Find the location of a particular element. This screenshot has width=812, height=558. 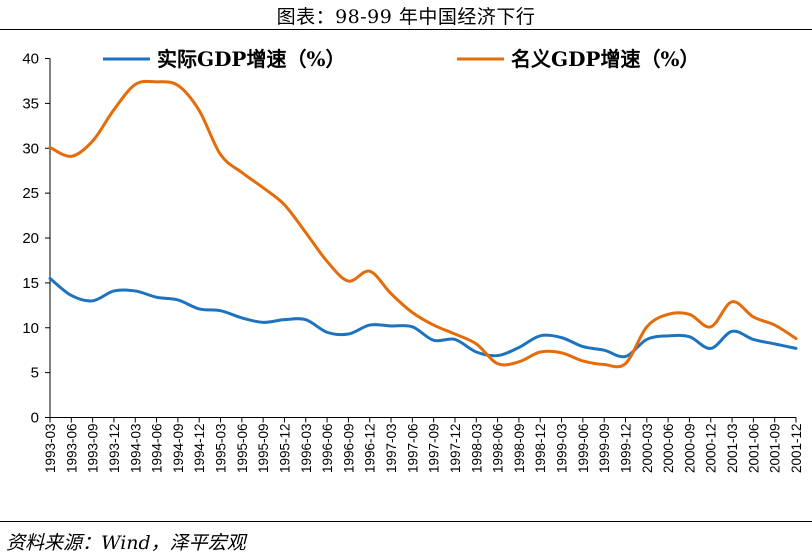

legend-label: 名义GDP增速（%） is located at coordinates (605, 59).